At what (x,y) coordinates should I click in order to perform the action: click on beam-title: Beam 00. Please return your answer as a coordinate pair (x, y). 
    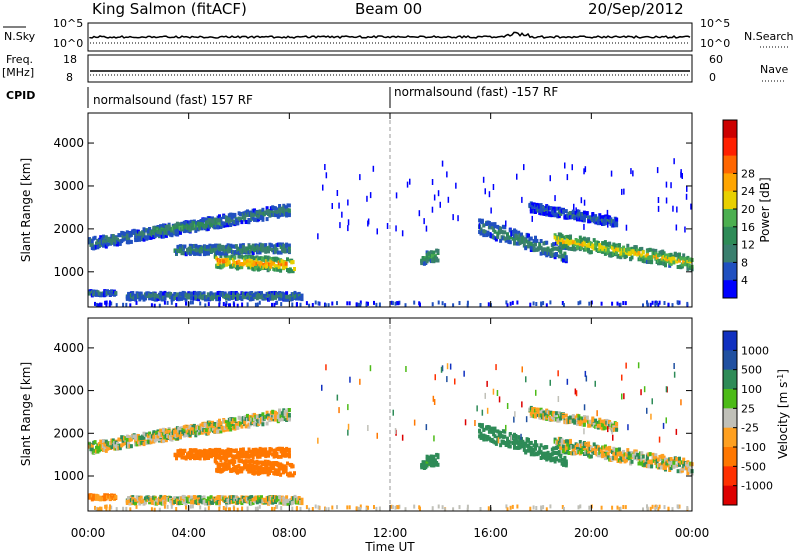
    Looking at the image, I should click on (388, 9).